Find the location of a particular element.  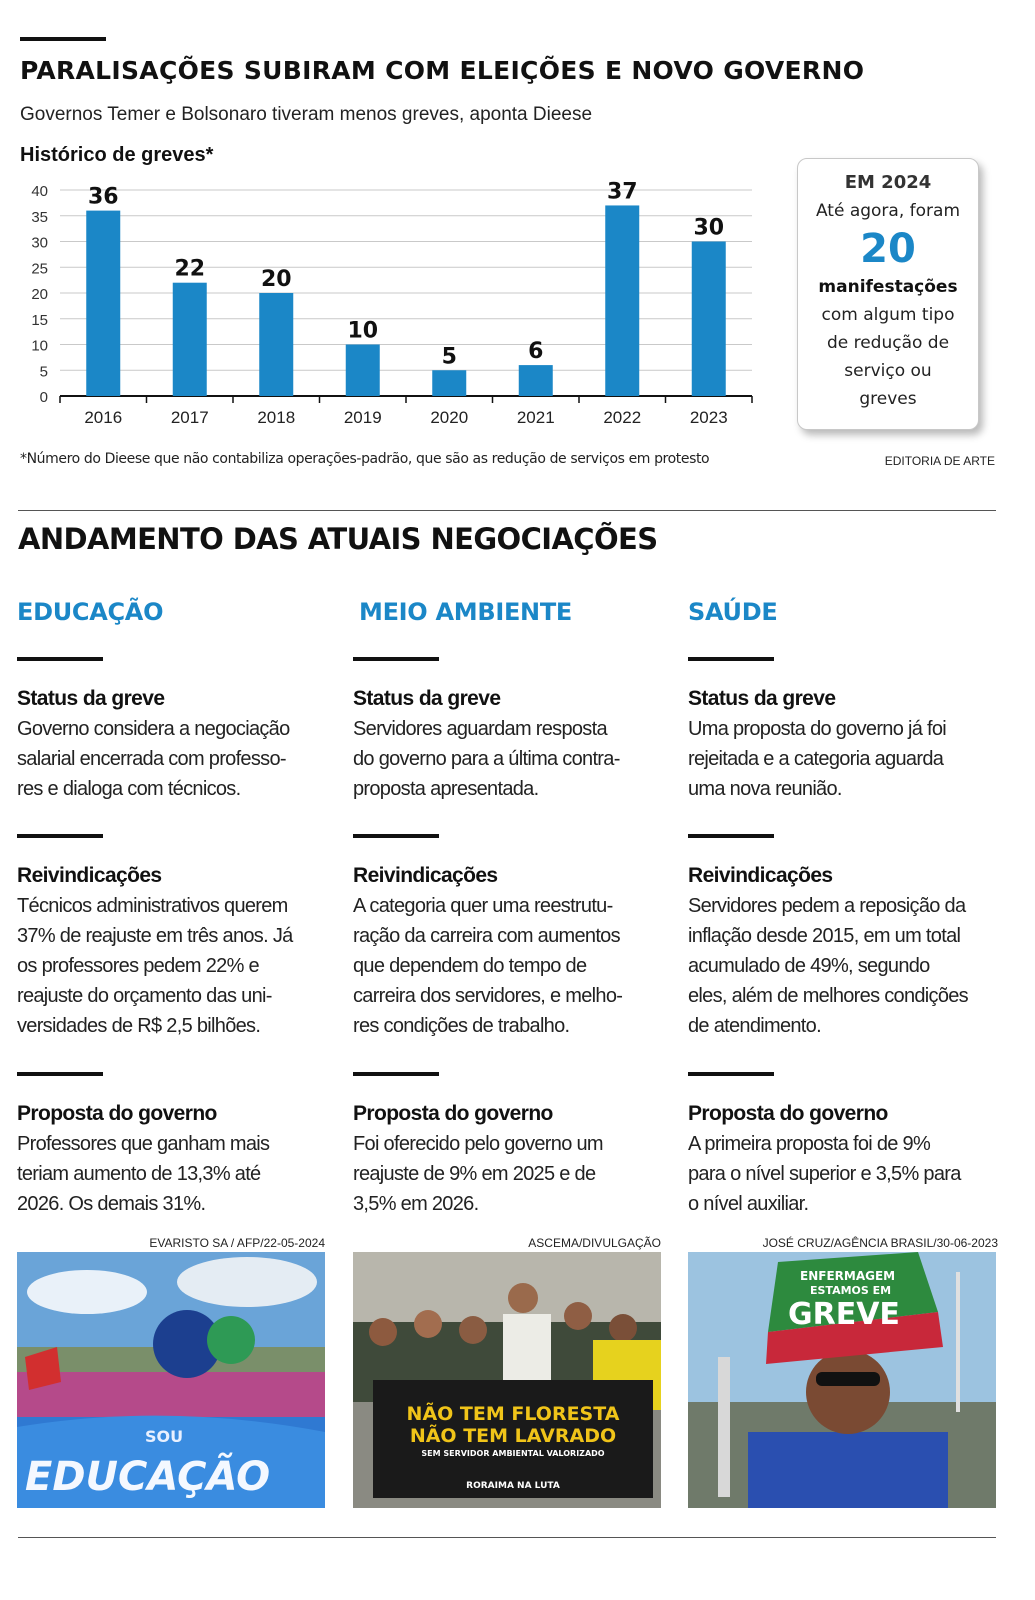

claims-line: reajuste do orçamento das uni- is located at coordinates (144, 996).